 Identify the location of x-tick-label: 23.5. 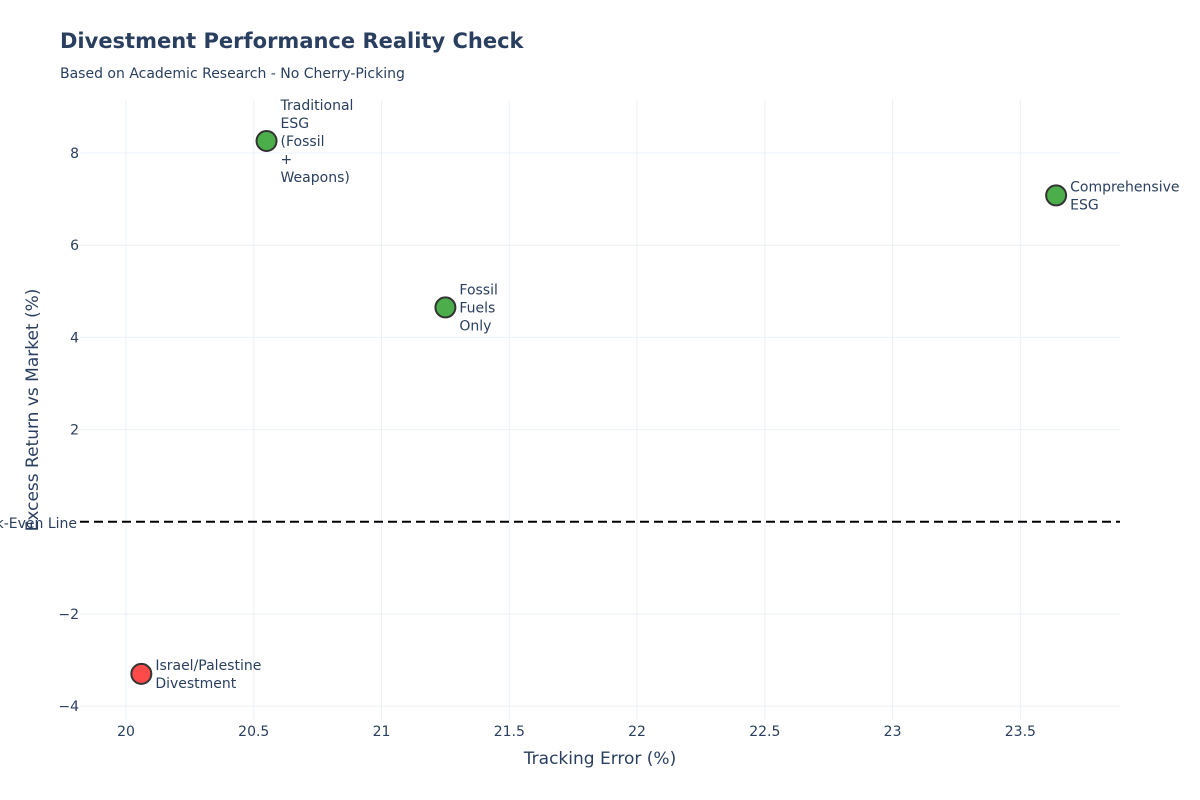
(1020, 732).